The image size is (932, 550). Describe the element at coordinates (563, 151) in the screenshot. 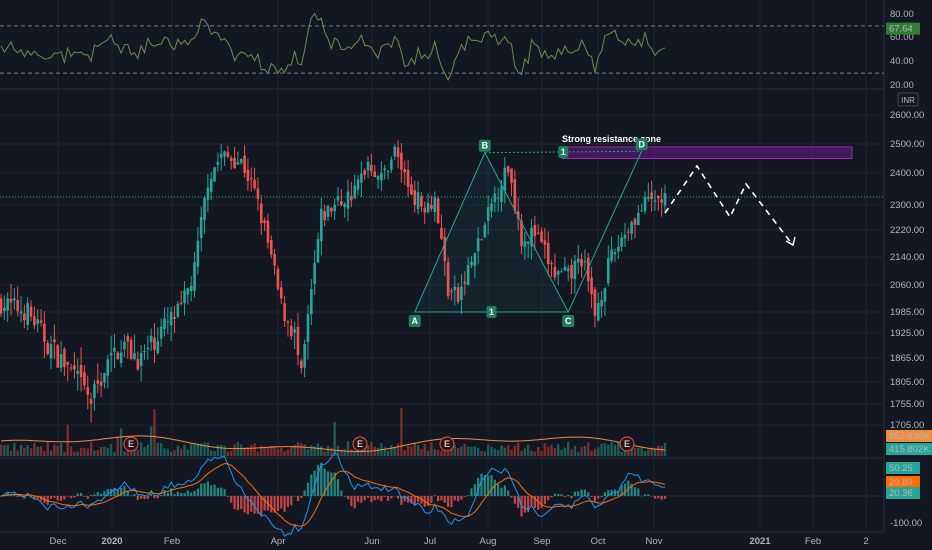

I see `ratio-badge: 1` at that location.